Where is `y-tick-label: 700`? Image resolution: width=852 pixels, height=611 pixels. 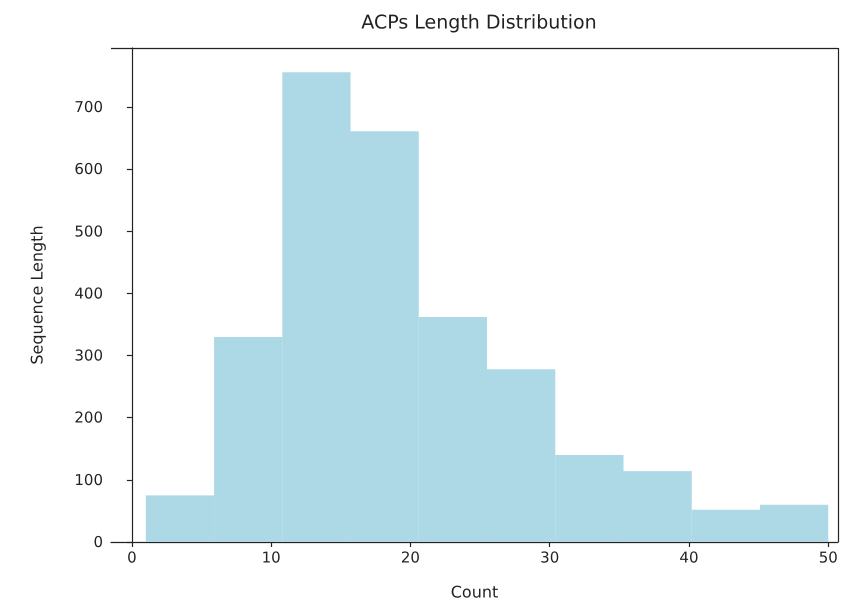
y-tick-label: 700 is located at coordinates (88, 107).